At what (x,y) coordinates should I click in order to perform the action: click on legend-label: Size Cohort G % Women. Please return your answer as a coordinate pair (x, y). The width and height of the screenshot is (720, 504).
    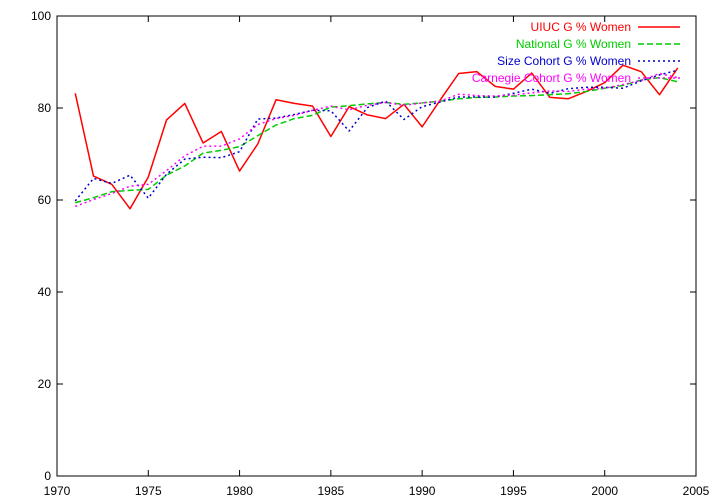
    Looking at the image, I should click on (564, 61).